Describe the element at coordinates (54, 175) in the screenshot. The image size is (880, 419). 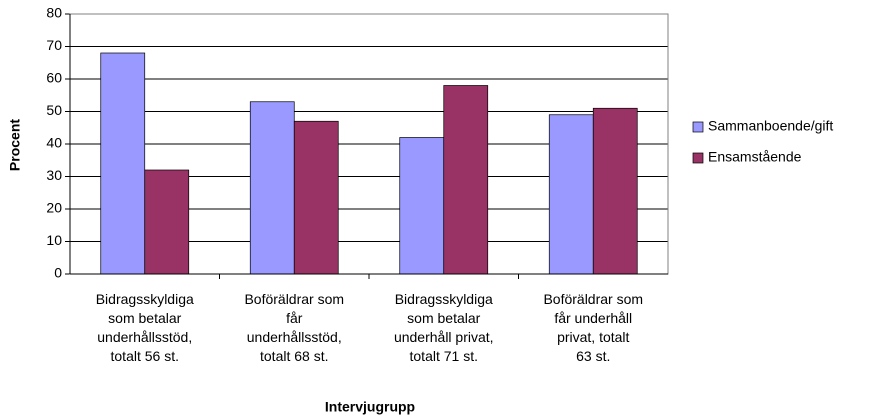
I see `y-tick-label: 30` at that location.